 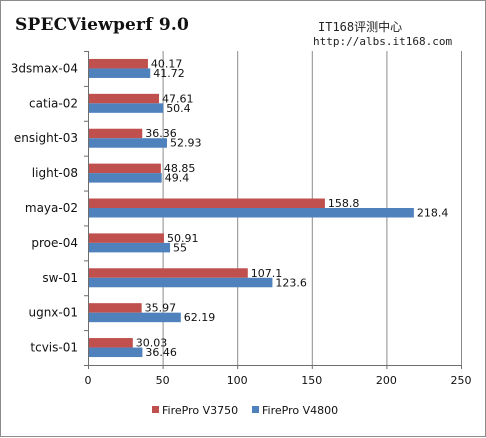 I want to click on data-label: 107.1, so click(x=267, y=273).